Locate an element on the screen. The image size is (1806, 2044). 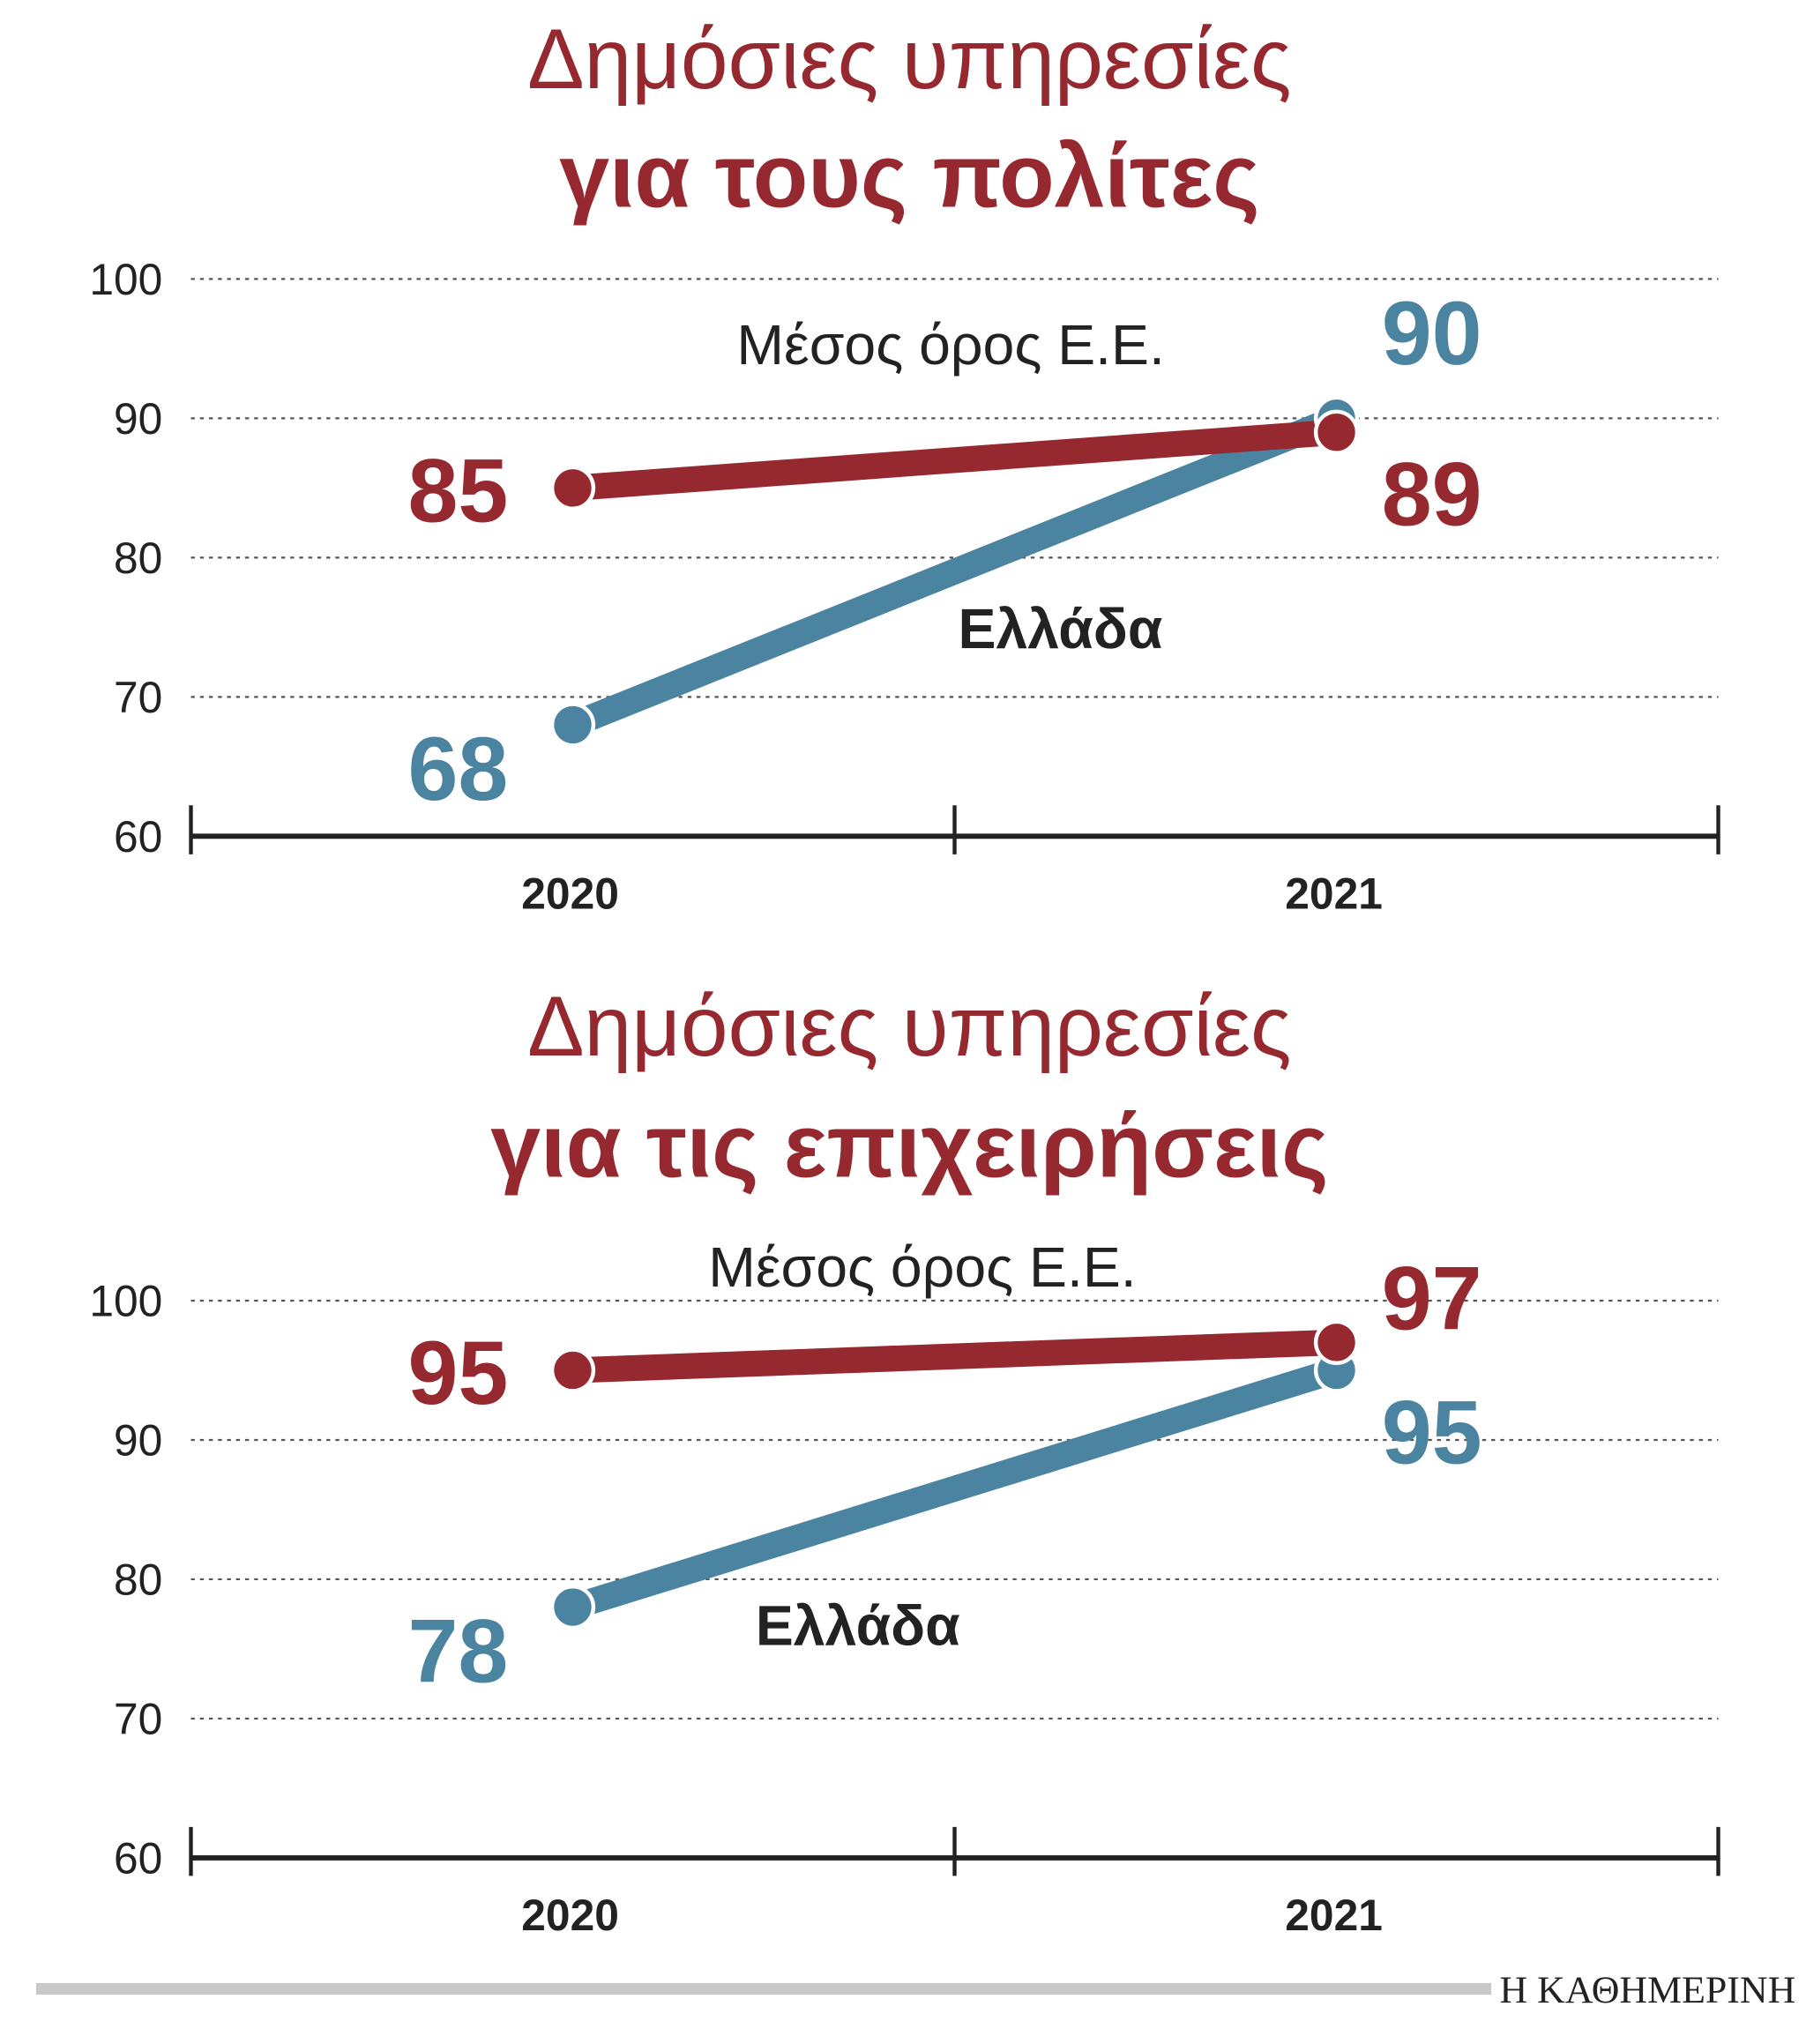
value-label: 78 is located at coordinates (457, 1650).